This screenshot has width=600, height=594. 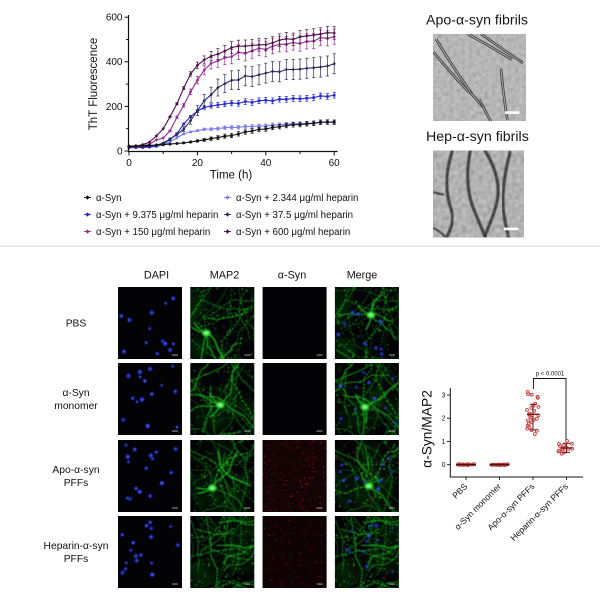 I want to click on svg-text: 200, so click(x=114, y=107).